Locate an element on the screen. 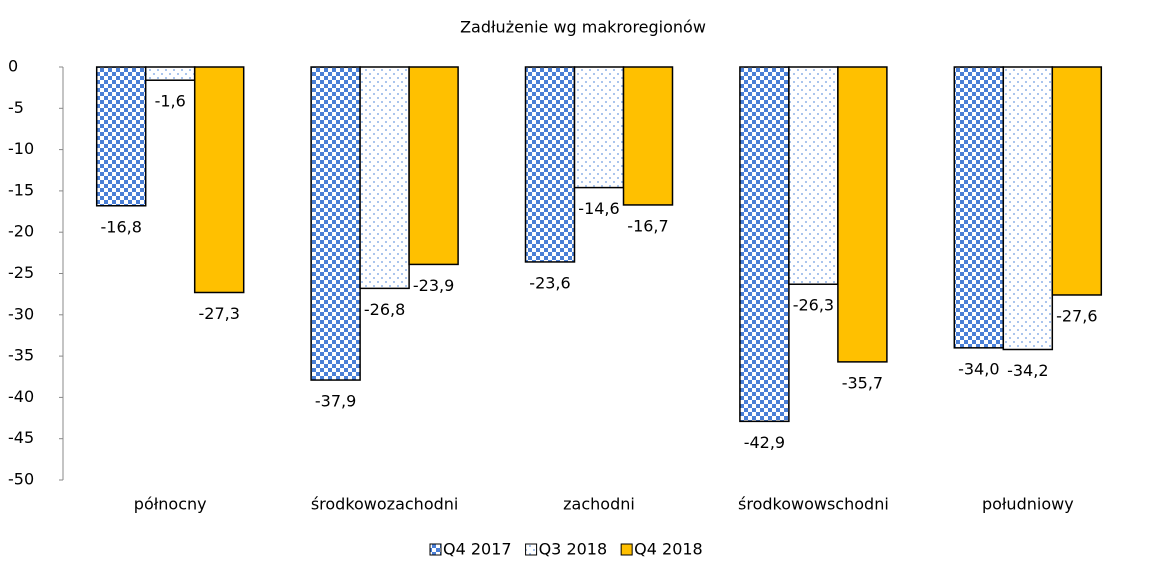  value-label: -34,0 is located at coordinates (978, 368).